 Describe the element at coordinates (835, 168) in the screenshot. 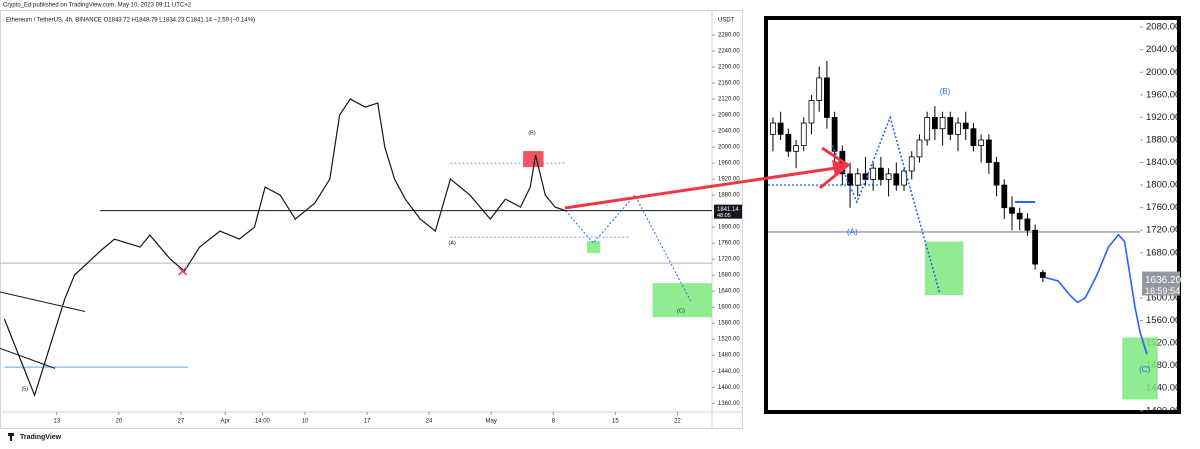

I see `arrow-head-lines` at that location.